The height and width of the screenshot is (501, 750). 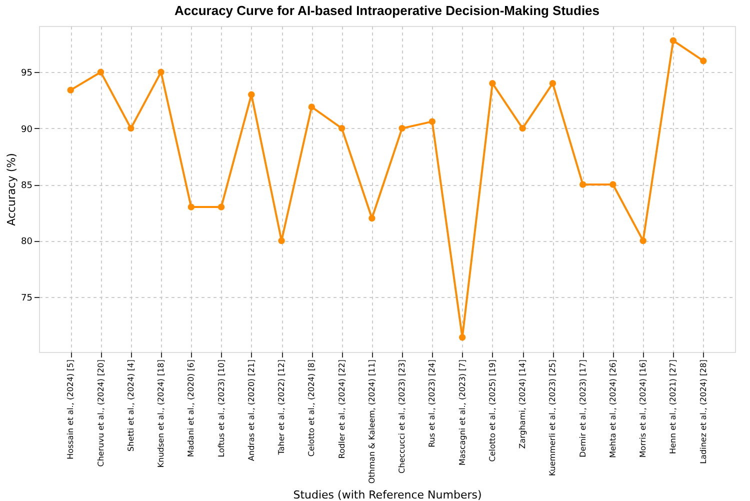 What do you see at coordinates (26, 298) in the screenshot?
I see `y-tick-label: 75` at bounding box center [26, 298].